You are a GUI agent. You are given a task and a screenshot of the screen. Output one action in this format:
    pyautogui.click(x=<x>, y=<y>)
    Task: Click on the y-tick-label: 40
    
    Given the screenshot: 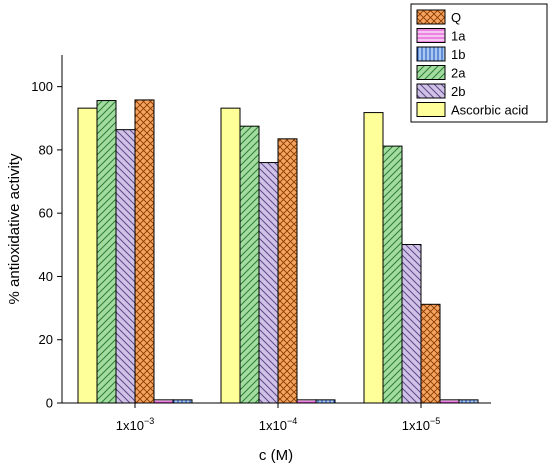 What is the action you would take?
    pyautogui.click(x=46, y=276)
    